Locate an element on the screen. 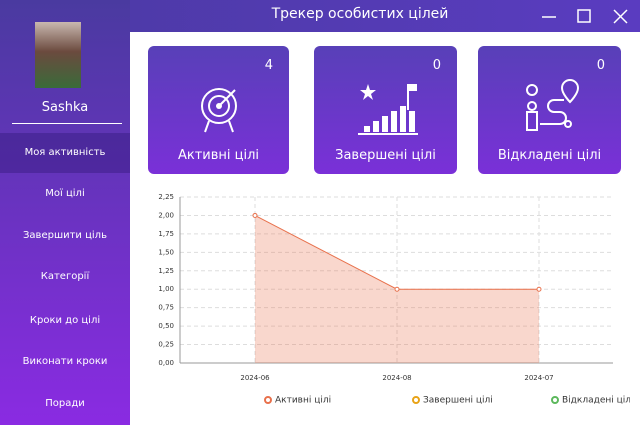  y-tick-label: 0,50 is located at coordinates (166, 326).